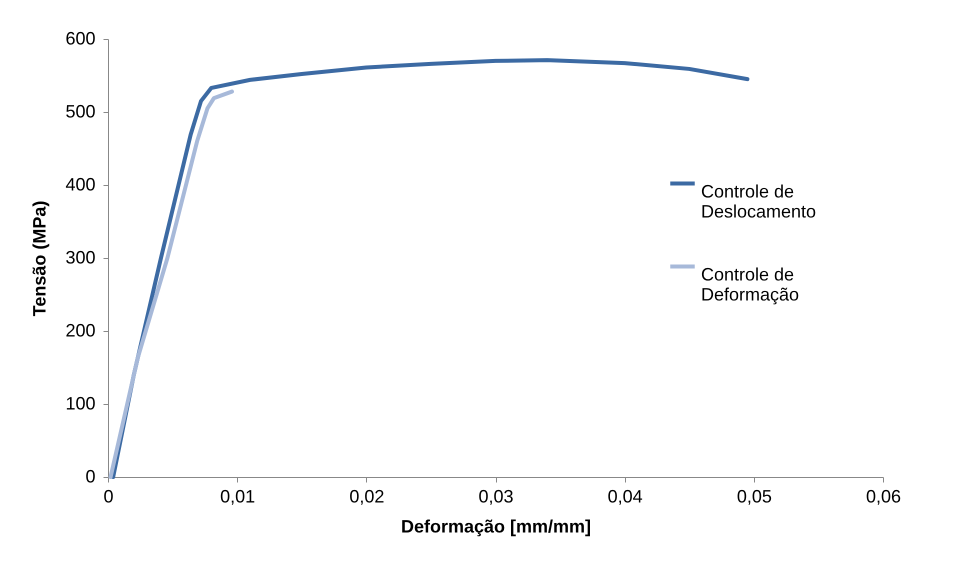  Describe the element at coordinates (80, 330) in the screenshot. I see `y-tick-label: 200` at that location.